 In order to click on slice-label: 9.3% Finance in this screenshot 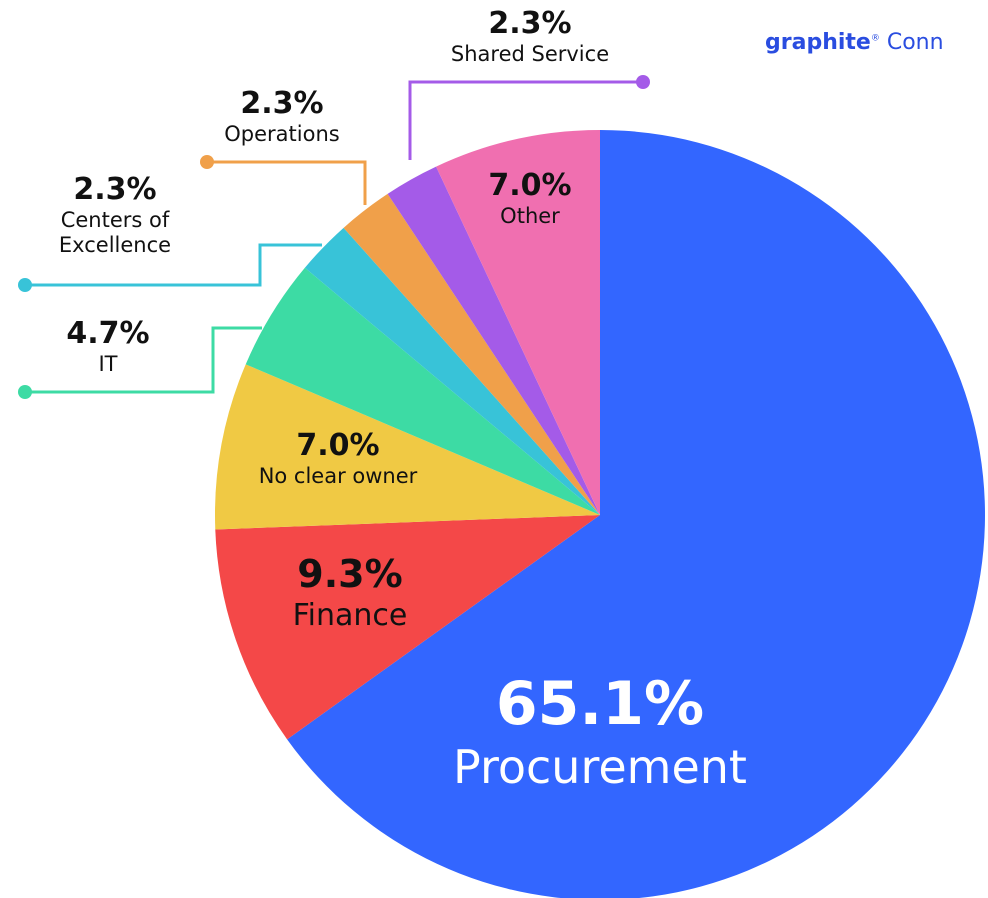, I will do `click(350, 593)`.